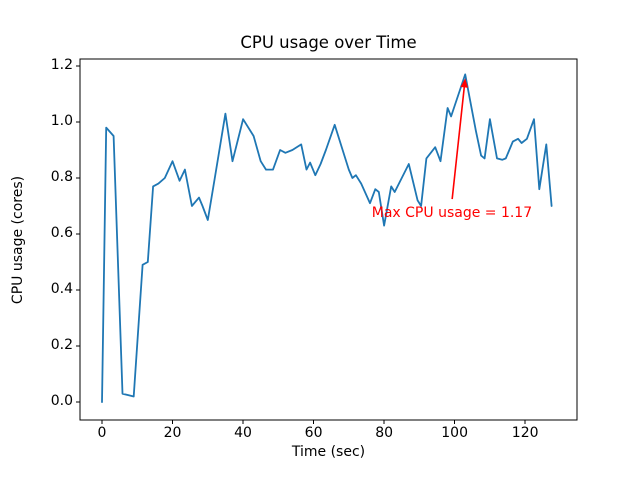  Describe the element at coordinates (61, 233) in the screenshot. I see `y-tick-label: 0.6` at that location.